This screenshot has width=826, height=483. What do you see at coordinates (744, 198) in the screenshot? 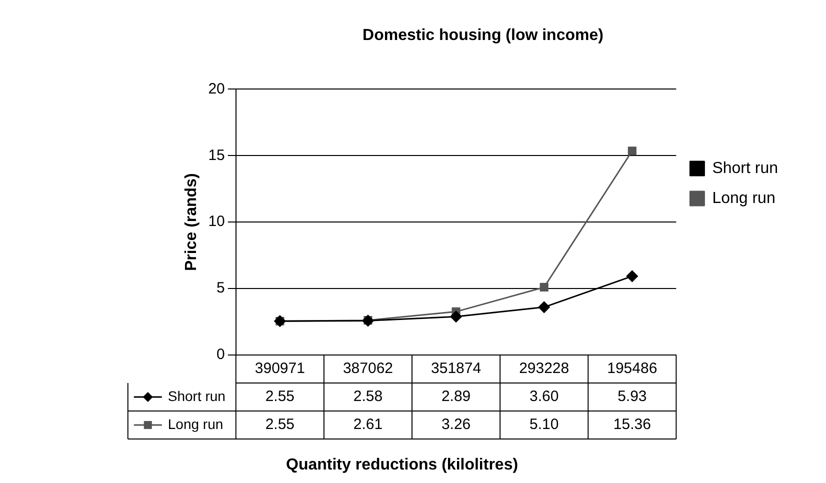
I see `legend-label: Long run` at bounding box center [744, 198].